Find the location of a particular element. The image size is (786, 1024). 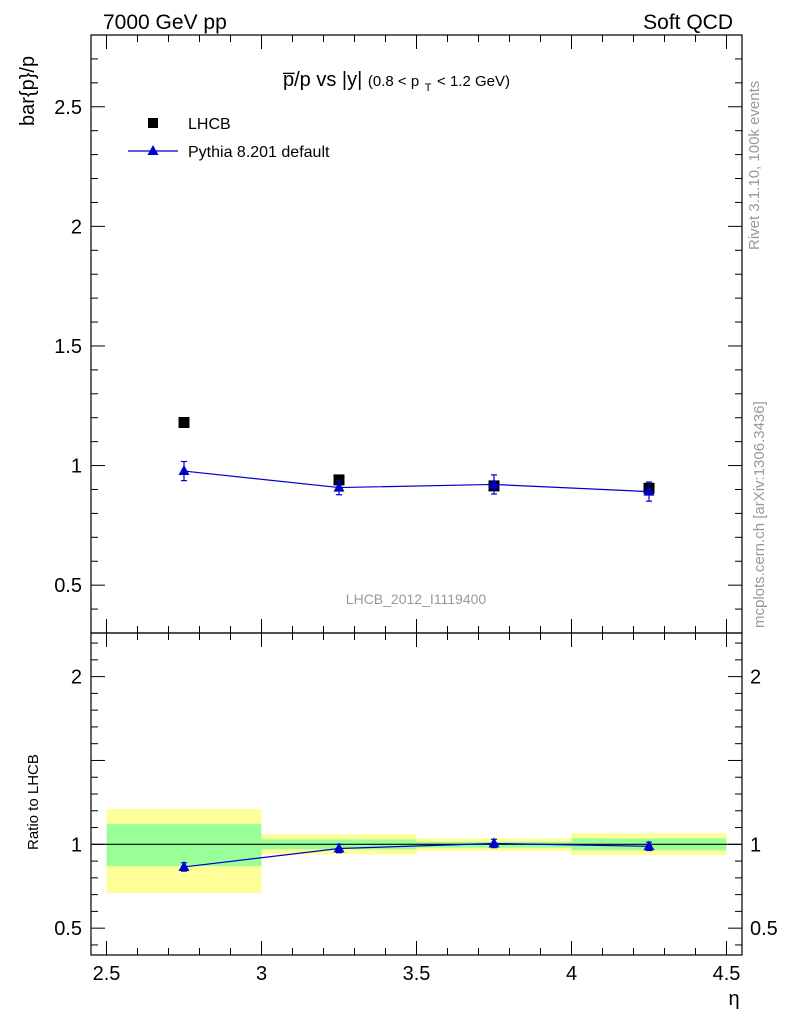

x-tick-label: 4 is located at coordinates (571, 974).